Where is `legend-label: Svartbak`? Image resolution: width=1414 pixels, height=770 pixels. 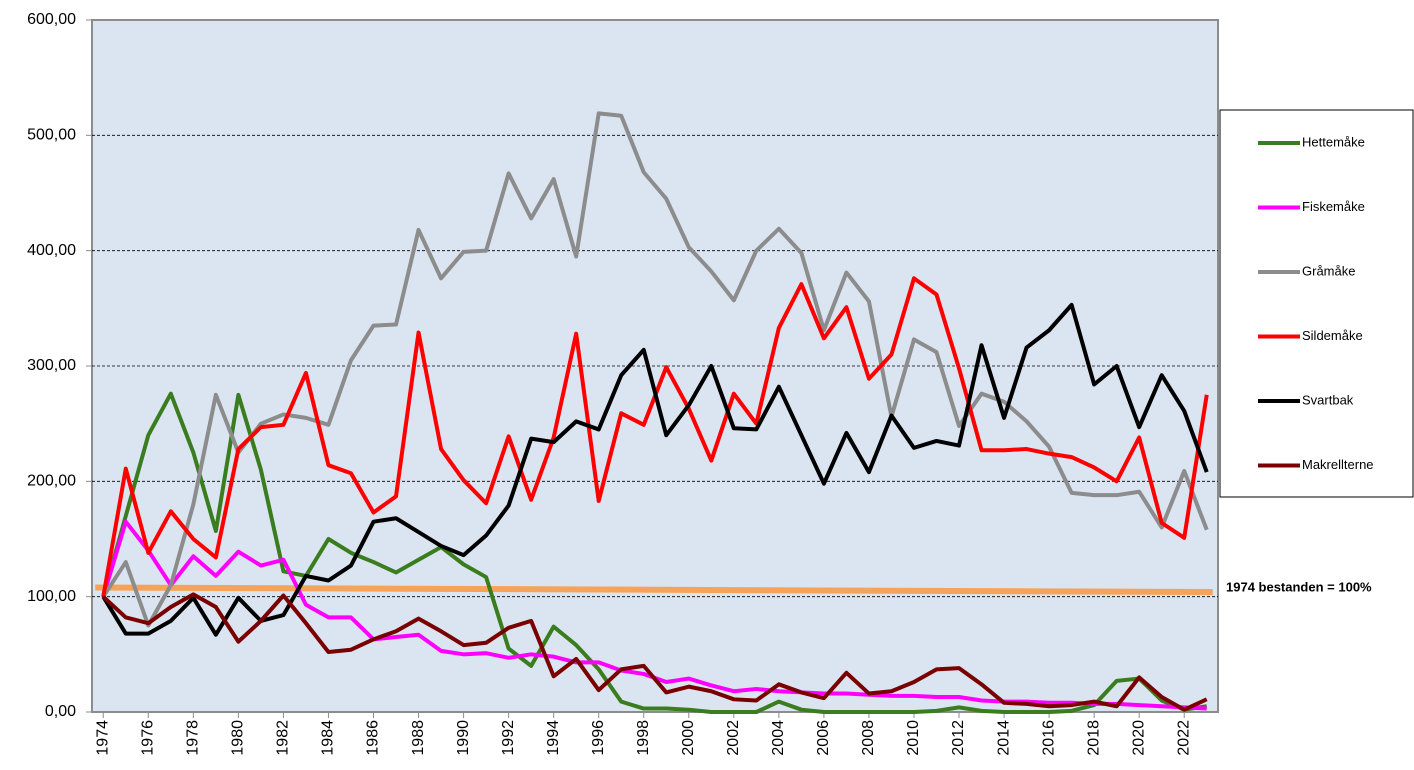
legend-label: Svartbak is located at coordinates (1328, 399).